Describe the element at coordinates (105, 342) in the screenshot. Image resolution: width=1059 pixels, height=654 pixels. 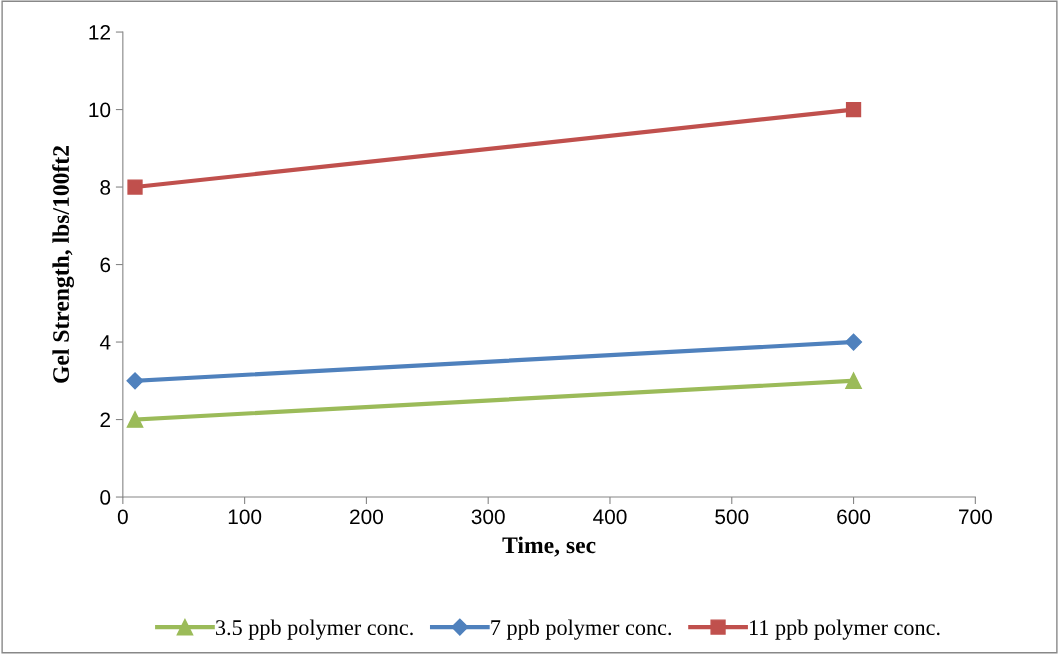
I see `y-tick-label: 4` at that location.